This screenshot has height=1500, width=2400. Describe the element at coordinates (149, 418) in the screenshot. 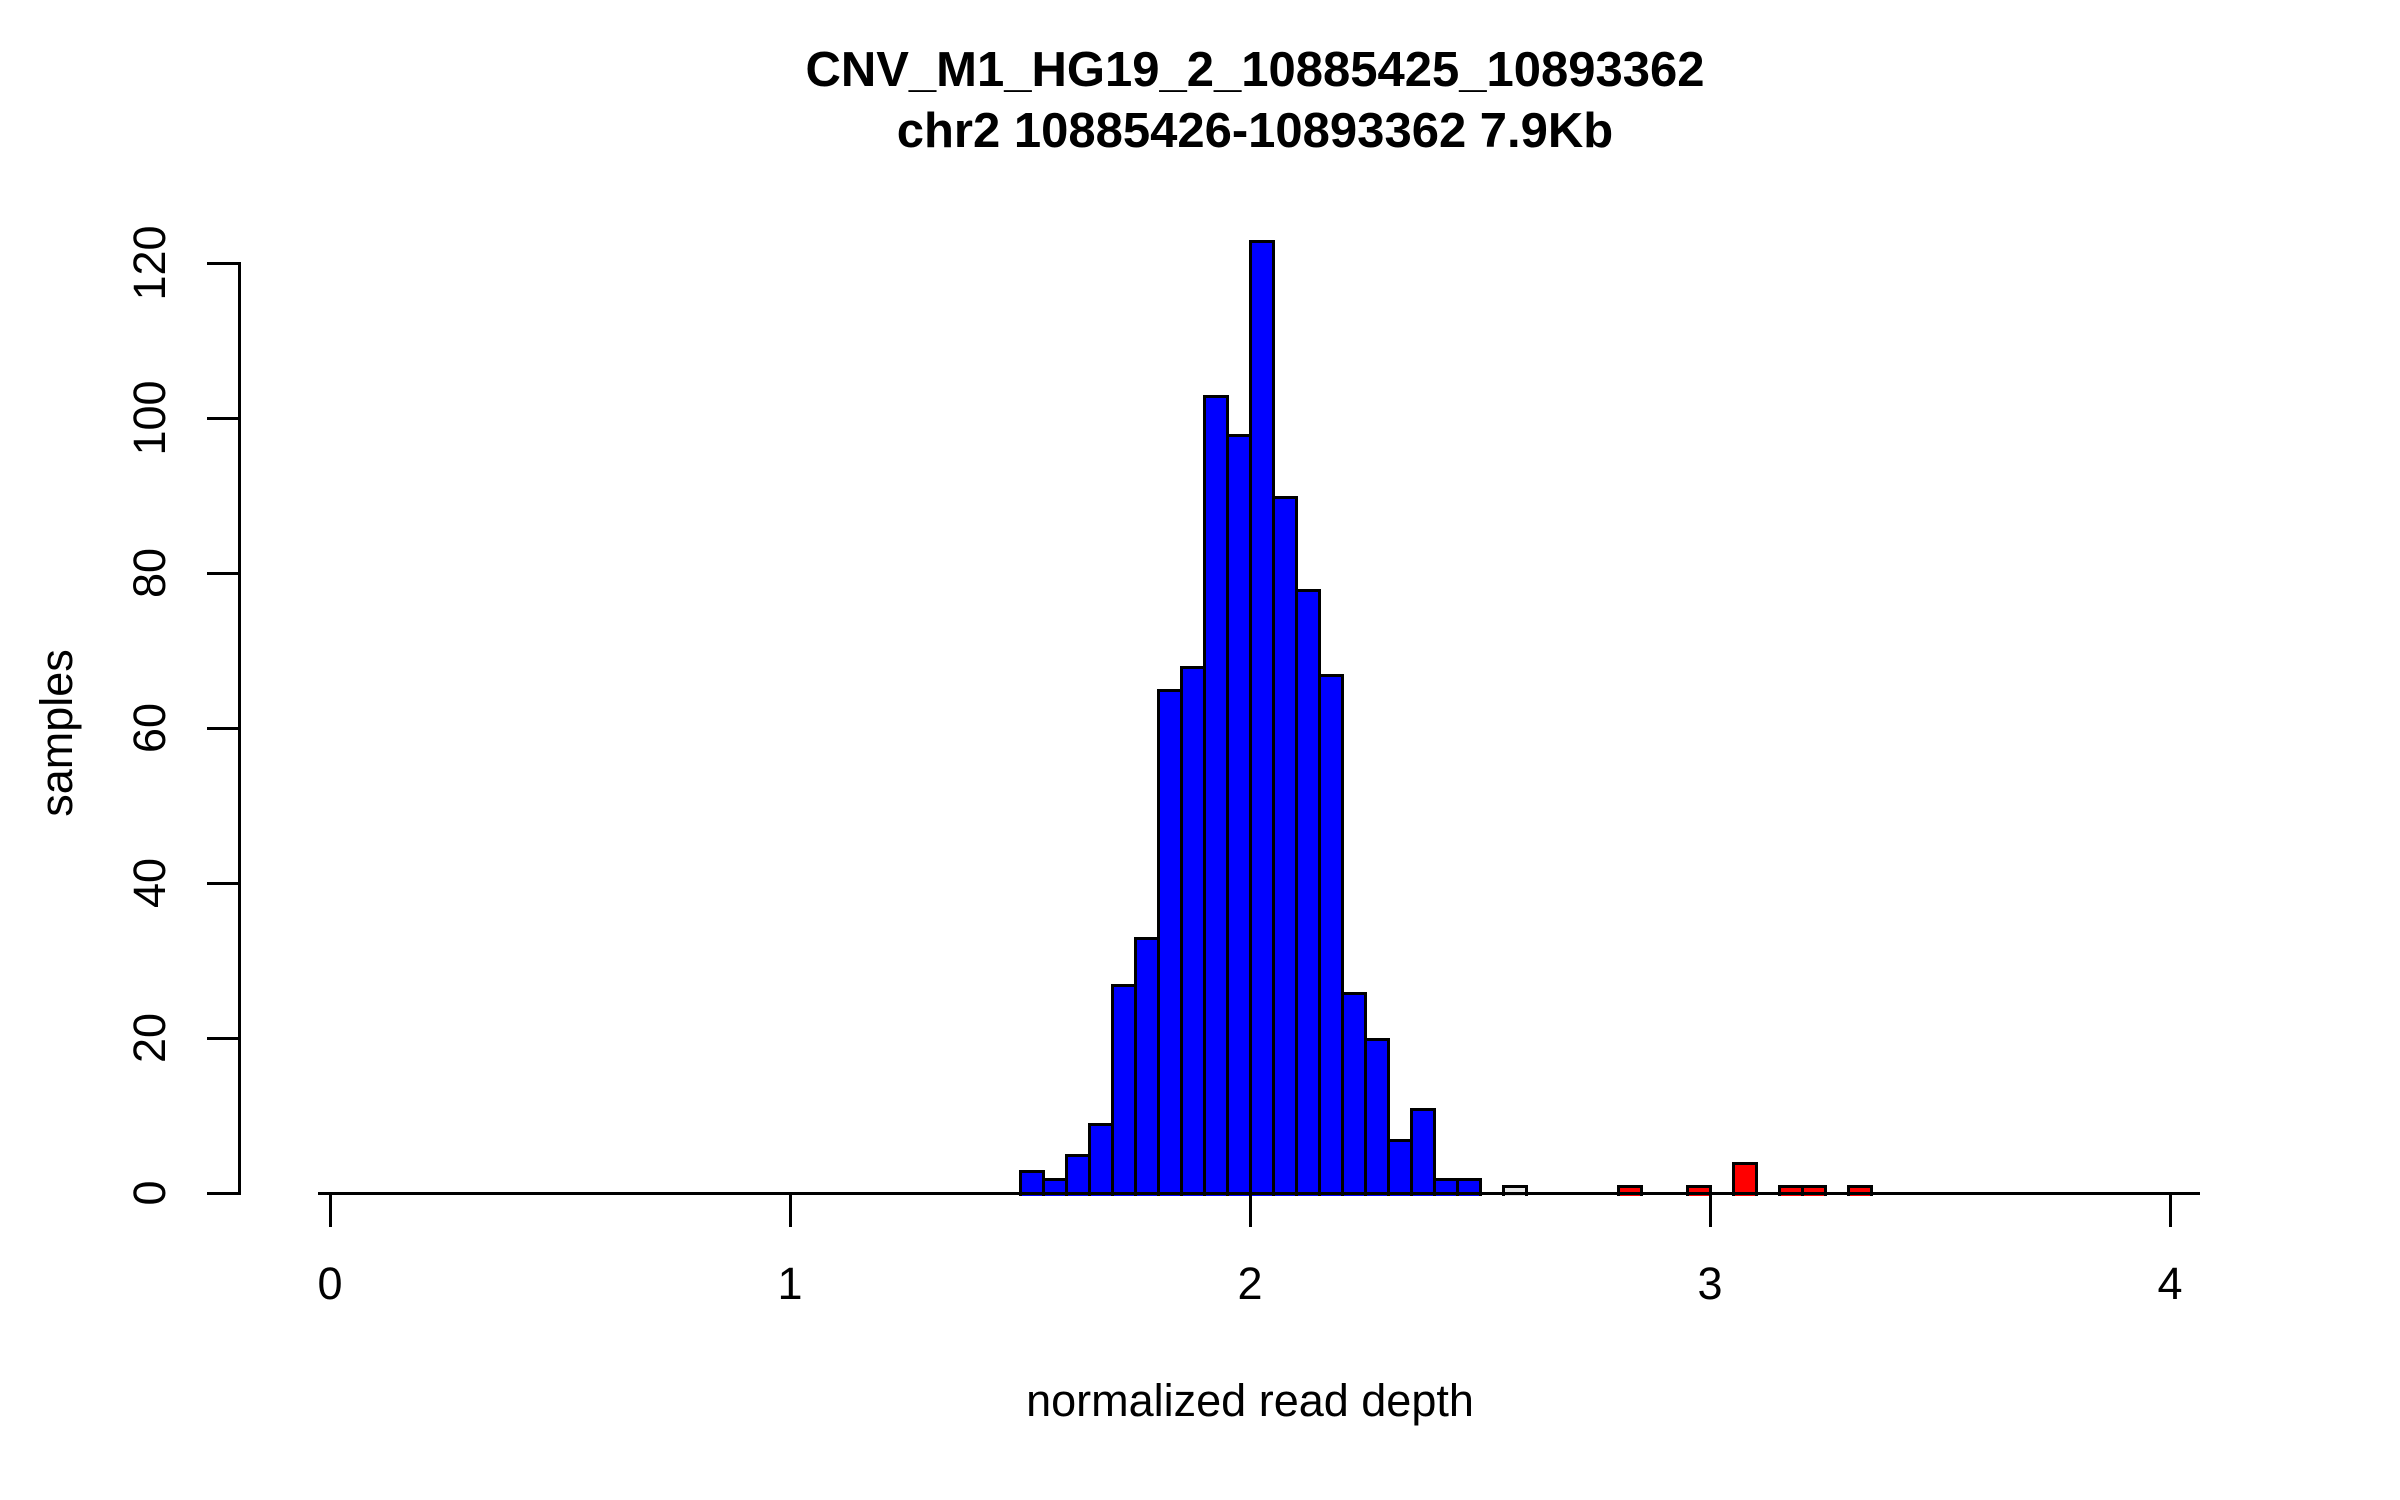

I see `y-tick-label: 100` at that location.